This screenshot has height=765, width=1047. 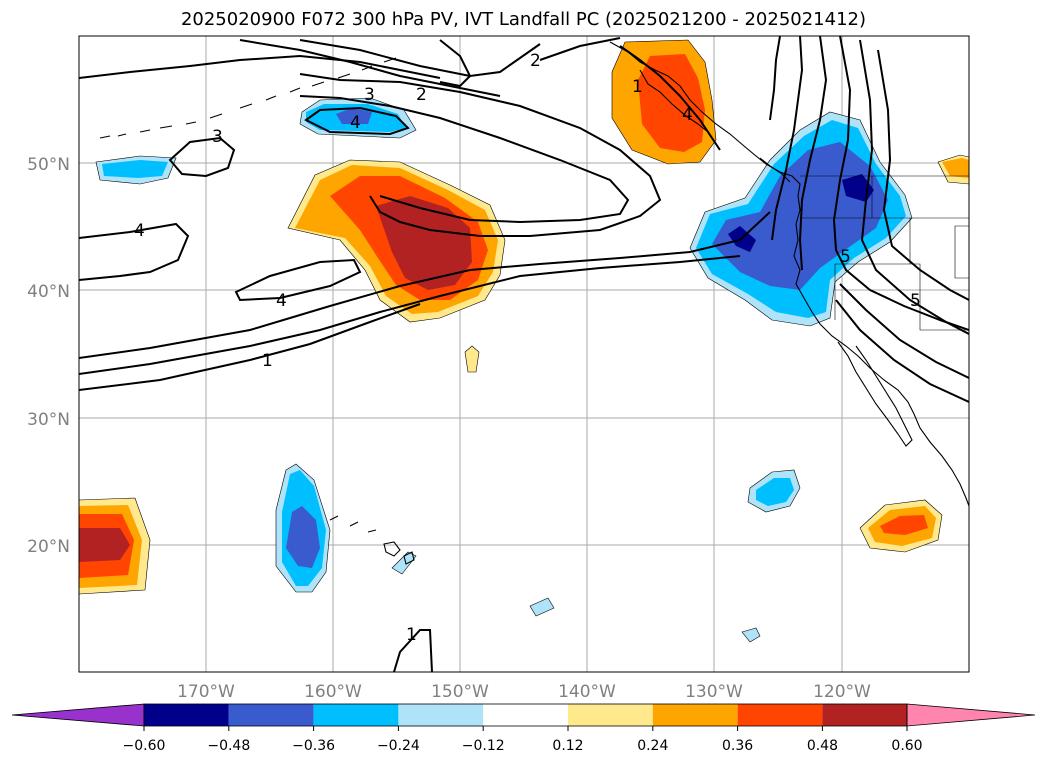 I want to click on colorbar-tick-label: 0.12, so click(x=567, y=746).